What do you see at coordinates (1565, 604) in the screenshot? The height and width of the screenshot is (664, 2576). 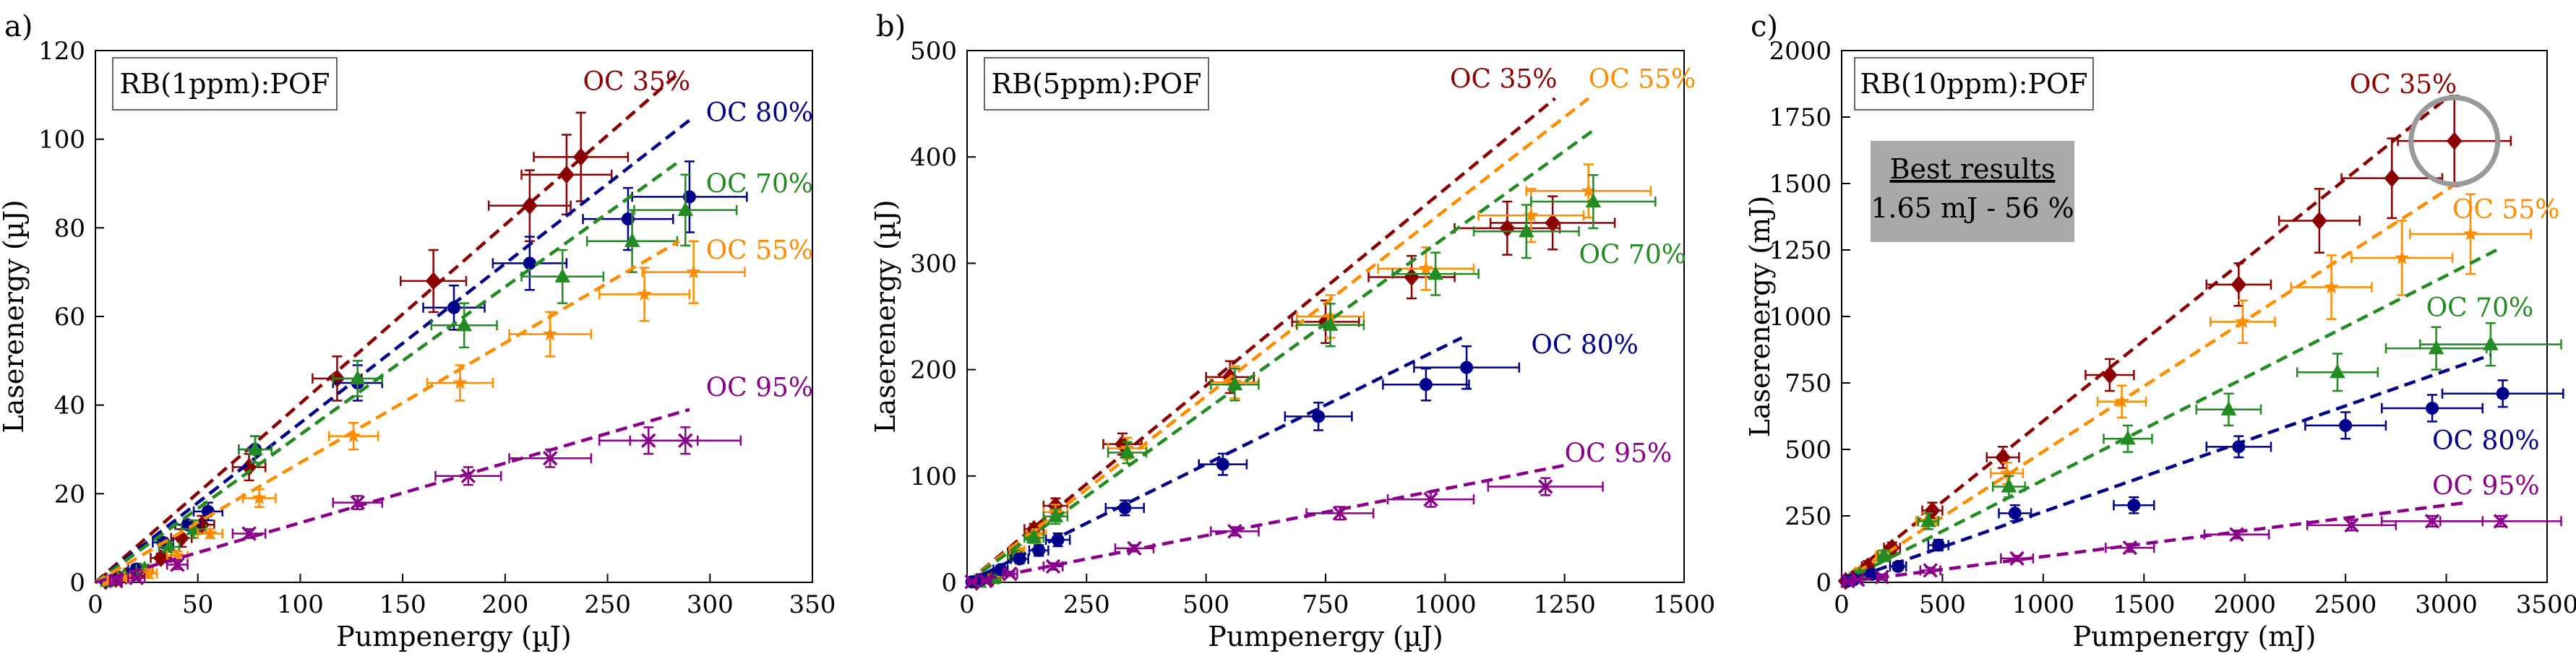 I see `x-tick-label: 1250` at bounding box center [1565, 604].